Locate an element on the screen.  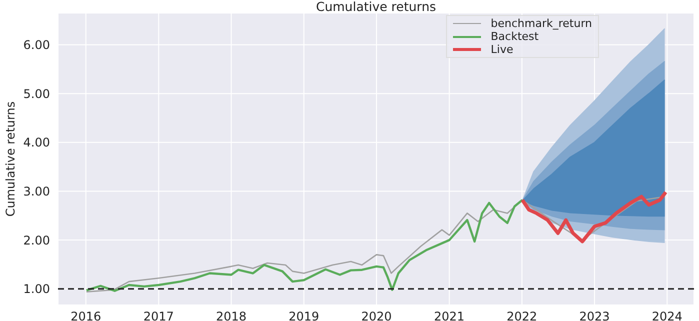
chart-title: Cumulative returns is located at coordinates (376, 7).